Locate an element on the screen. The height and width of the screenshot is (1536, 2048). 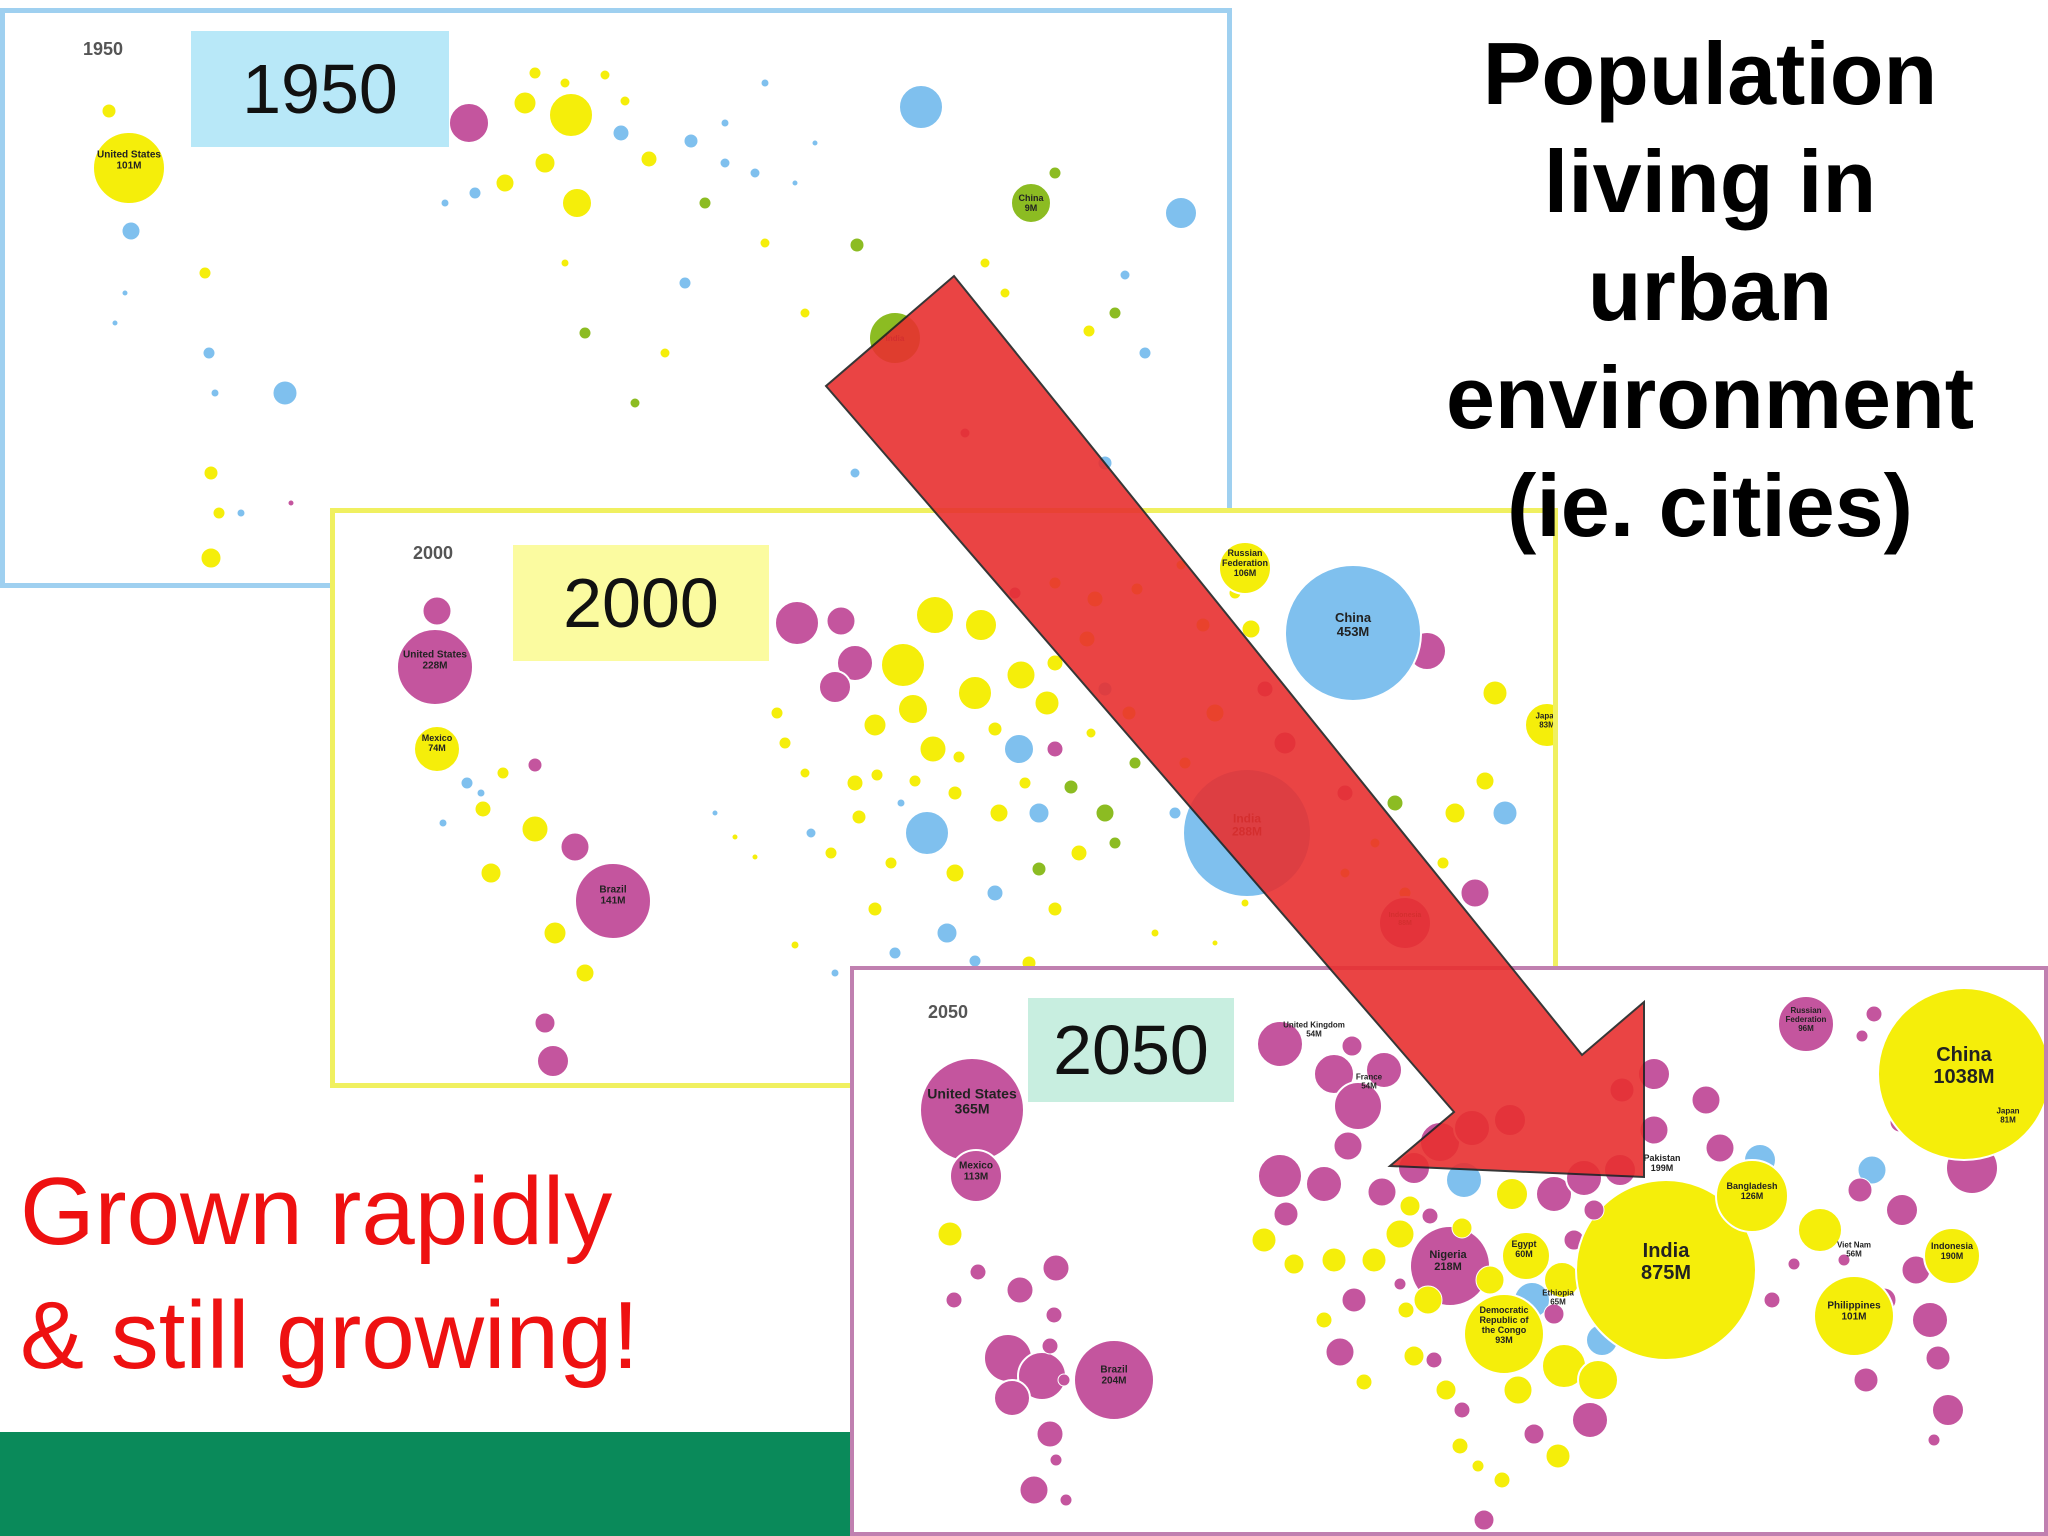
subtitle-line: Grown rapidly is located at coordinates (316, 1211).